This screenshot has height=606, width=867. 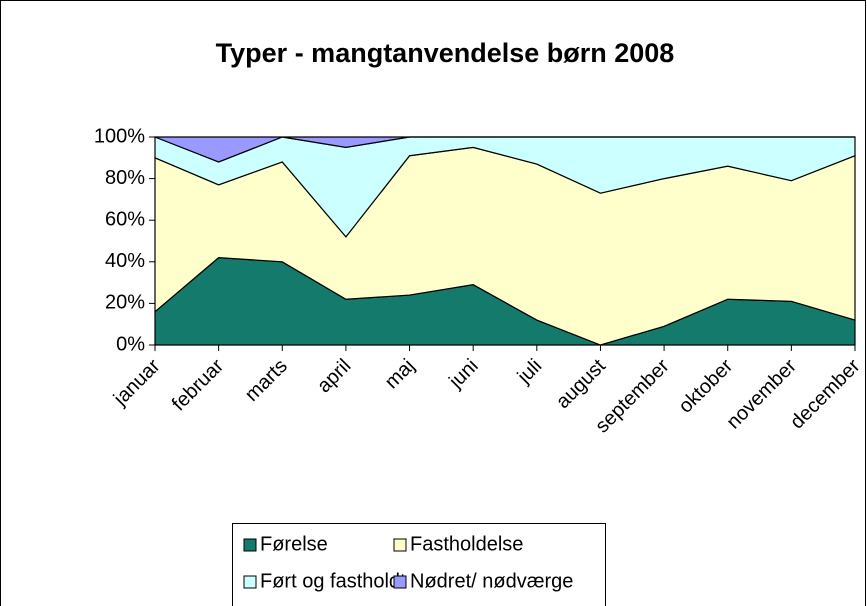 What do you see at coordinates (419, 564) in the screenshot?
I see `legend-box` at bounding box center [419, 564].